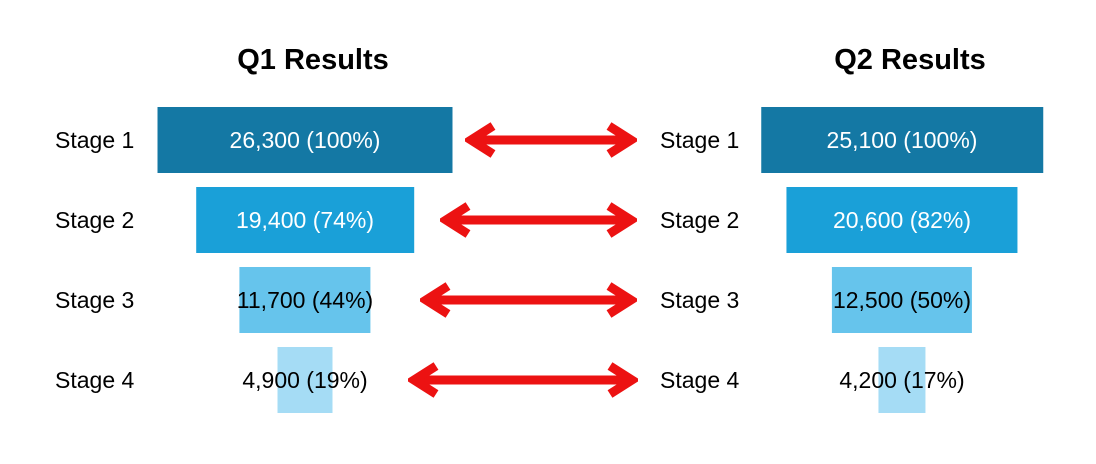 The image size is (1096, 464). Describe the element at coordinates (313, 60) in the screenshot. I see `funnel-q1-title: Q1 Results` at that location.